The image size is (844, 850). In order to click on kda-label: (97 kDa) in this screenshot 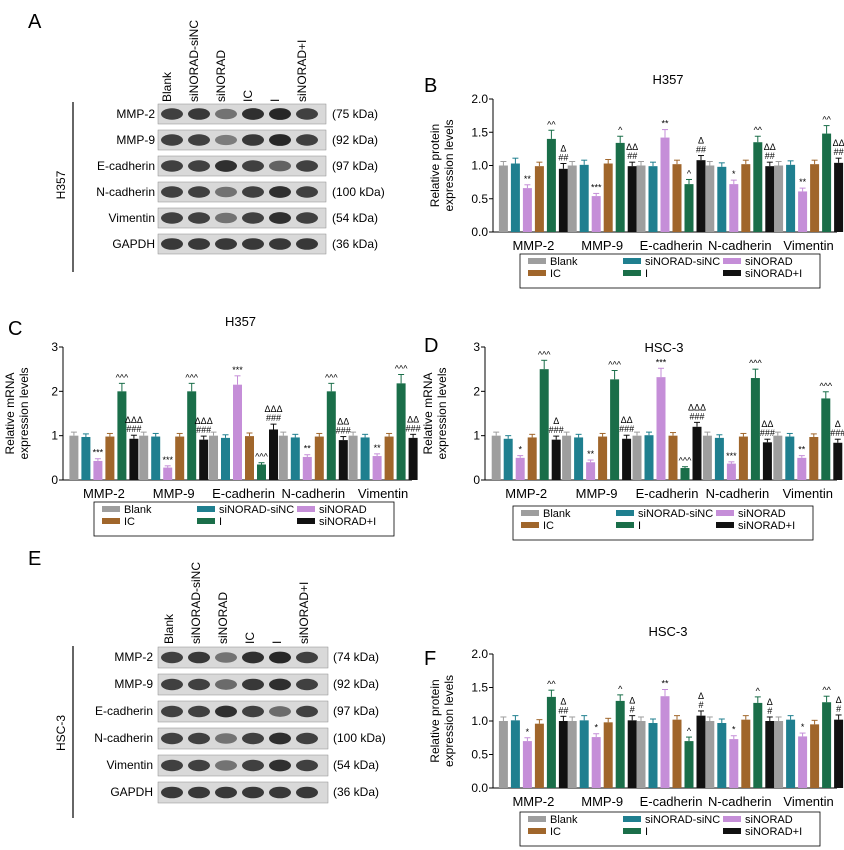, I will do `click(356, 711)`.